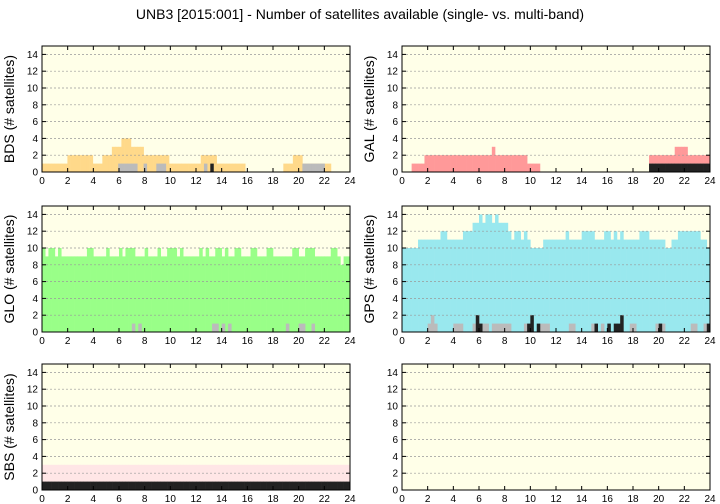  I want to click on y-tick-label: 6, so click(35, 122).